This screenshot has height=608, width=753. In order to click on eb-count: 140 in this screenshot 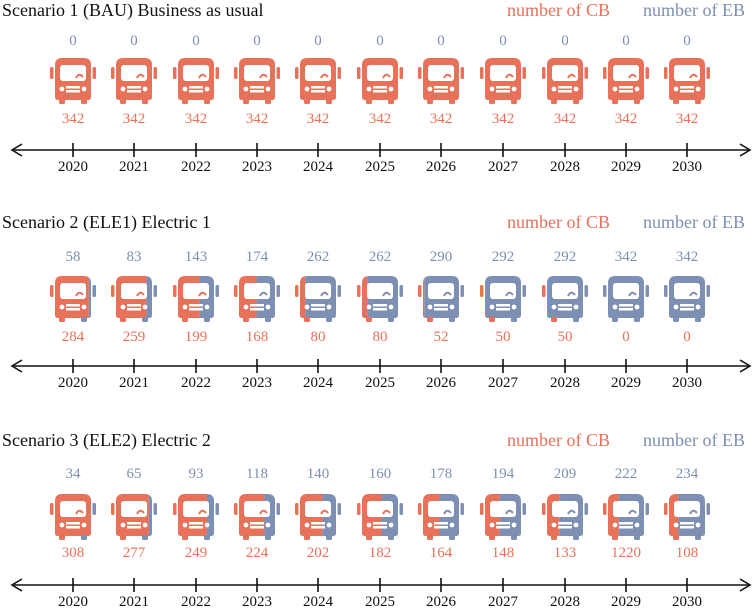, I will do `click(318, 474)`.